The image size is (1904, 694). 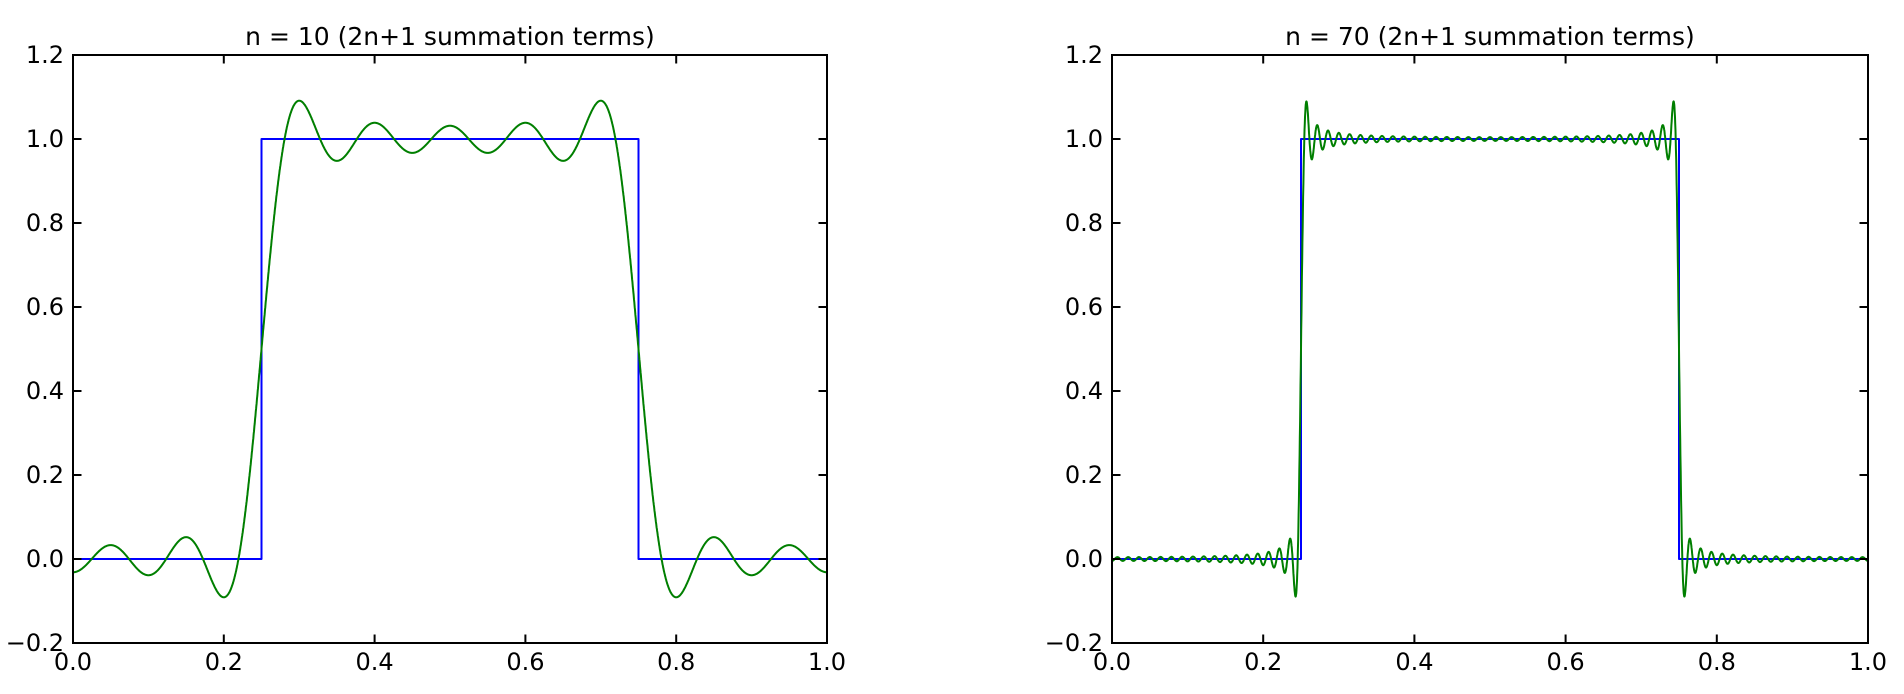 I want to click on right-chart-title: n = 70 (2n+1 summation terms), so click(x=1490, y=36).